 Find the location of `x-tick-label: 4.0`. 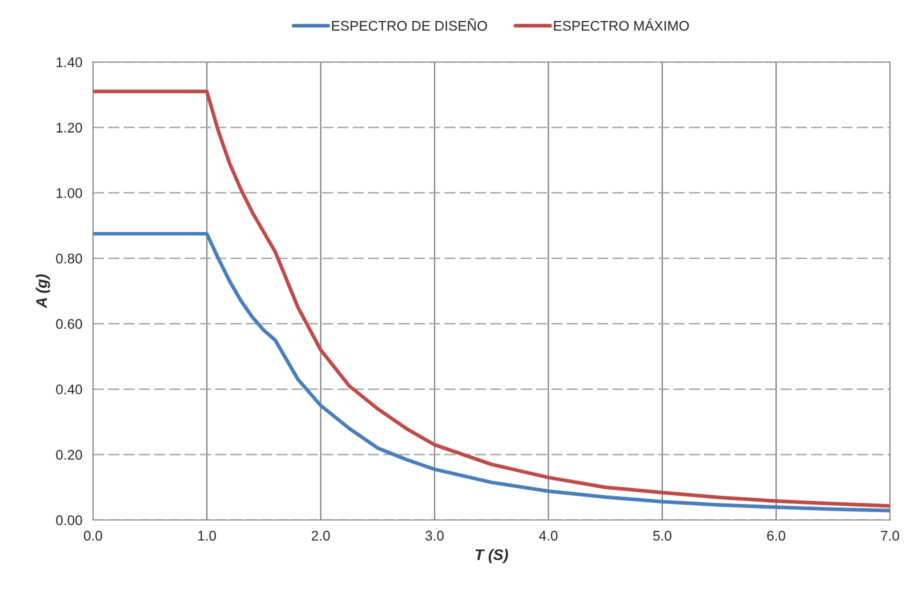

x-tick-label: 4.0 is located at coordinates (548, 535).